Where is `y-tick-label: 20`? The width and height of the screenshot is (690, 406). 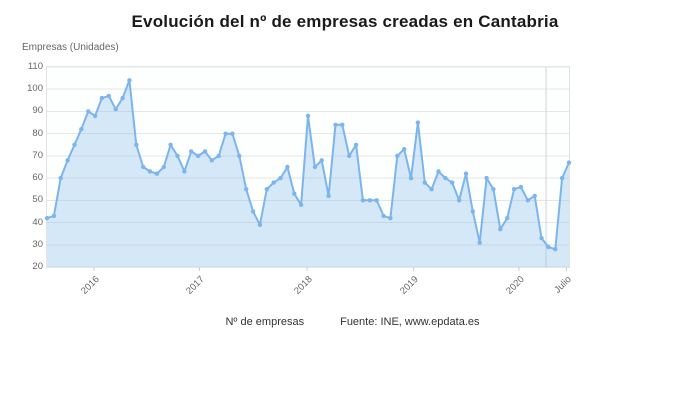 y-tick-label: 20 is located at coordinates (37, 266).